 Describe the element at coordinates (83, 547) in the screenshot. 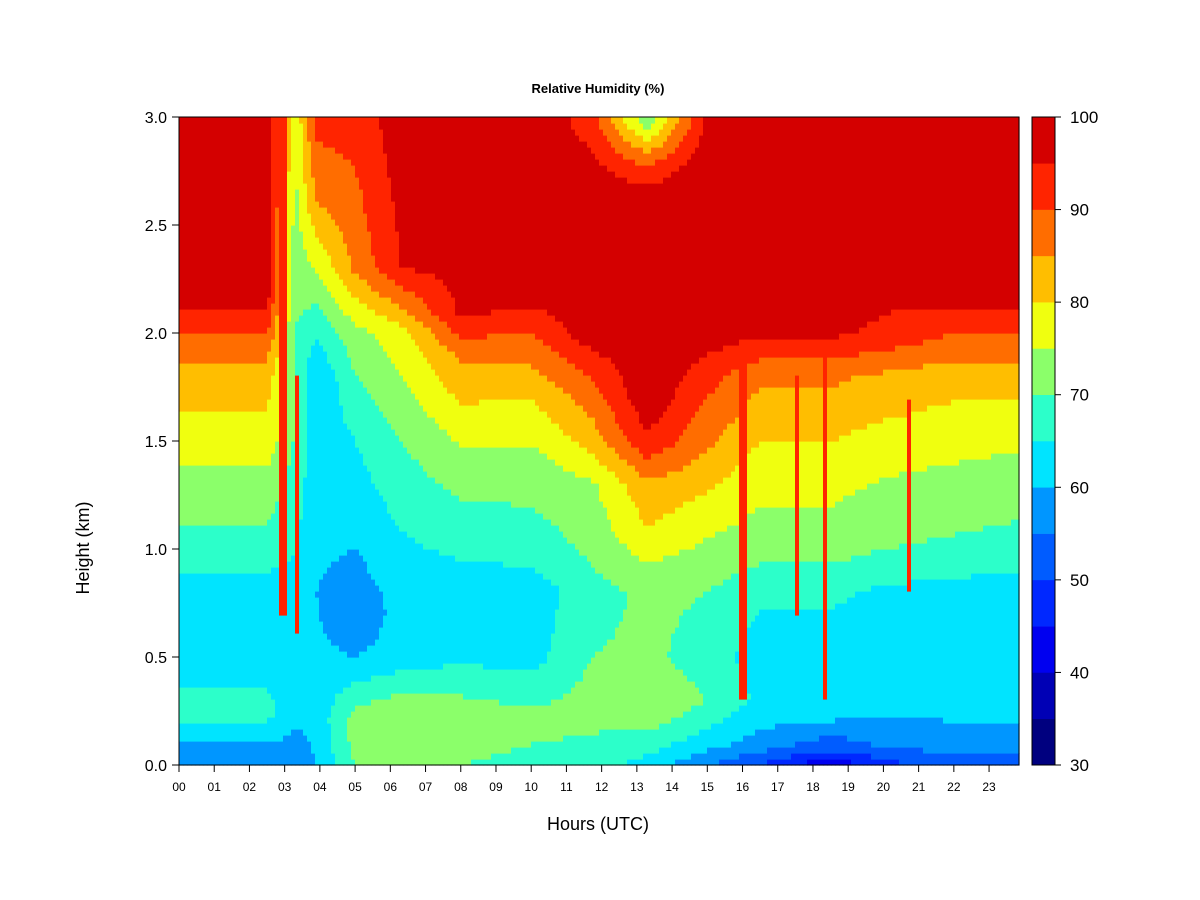

I see `y-axis-label: Height (km)` at that location.